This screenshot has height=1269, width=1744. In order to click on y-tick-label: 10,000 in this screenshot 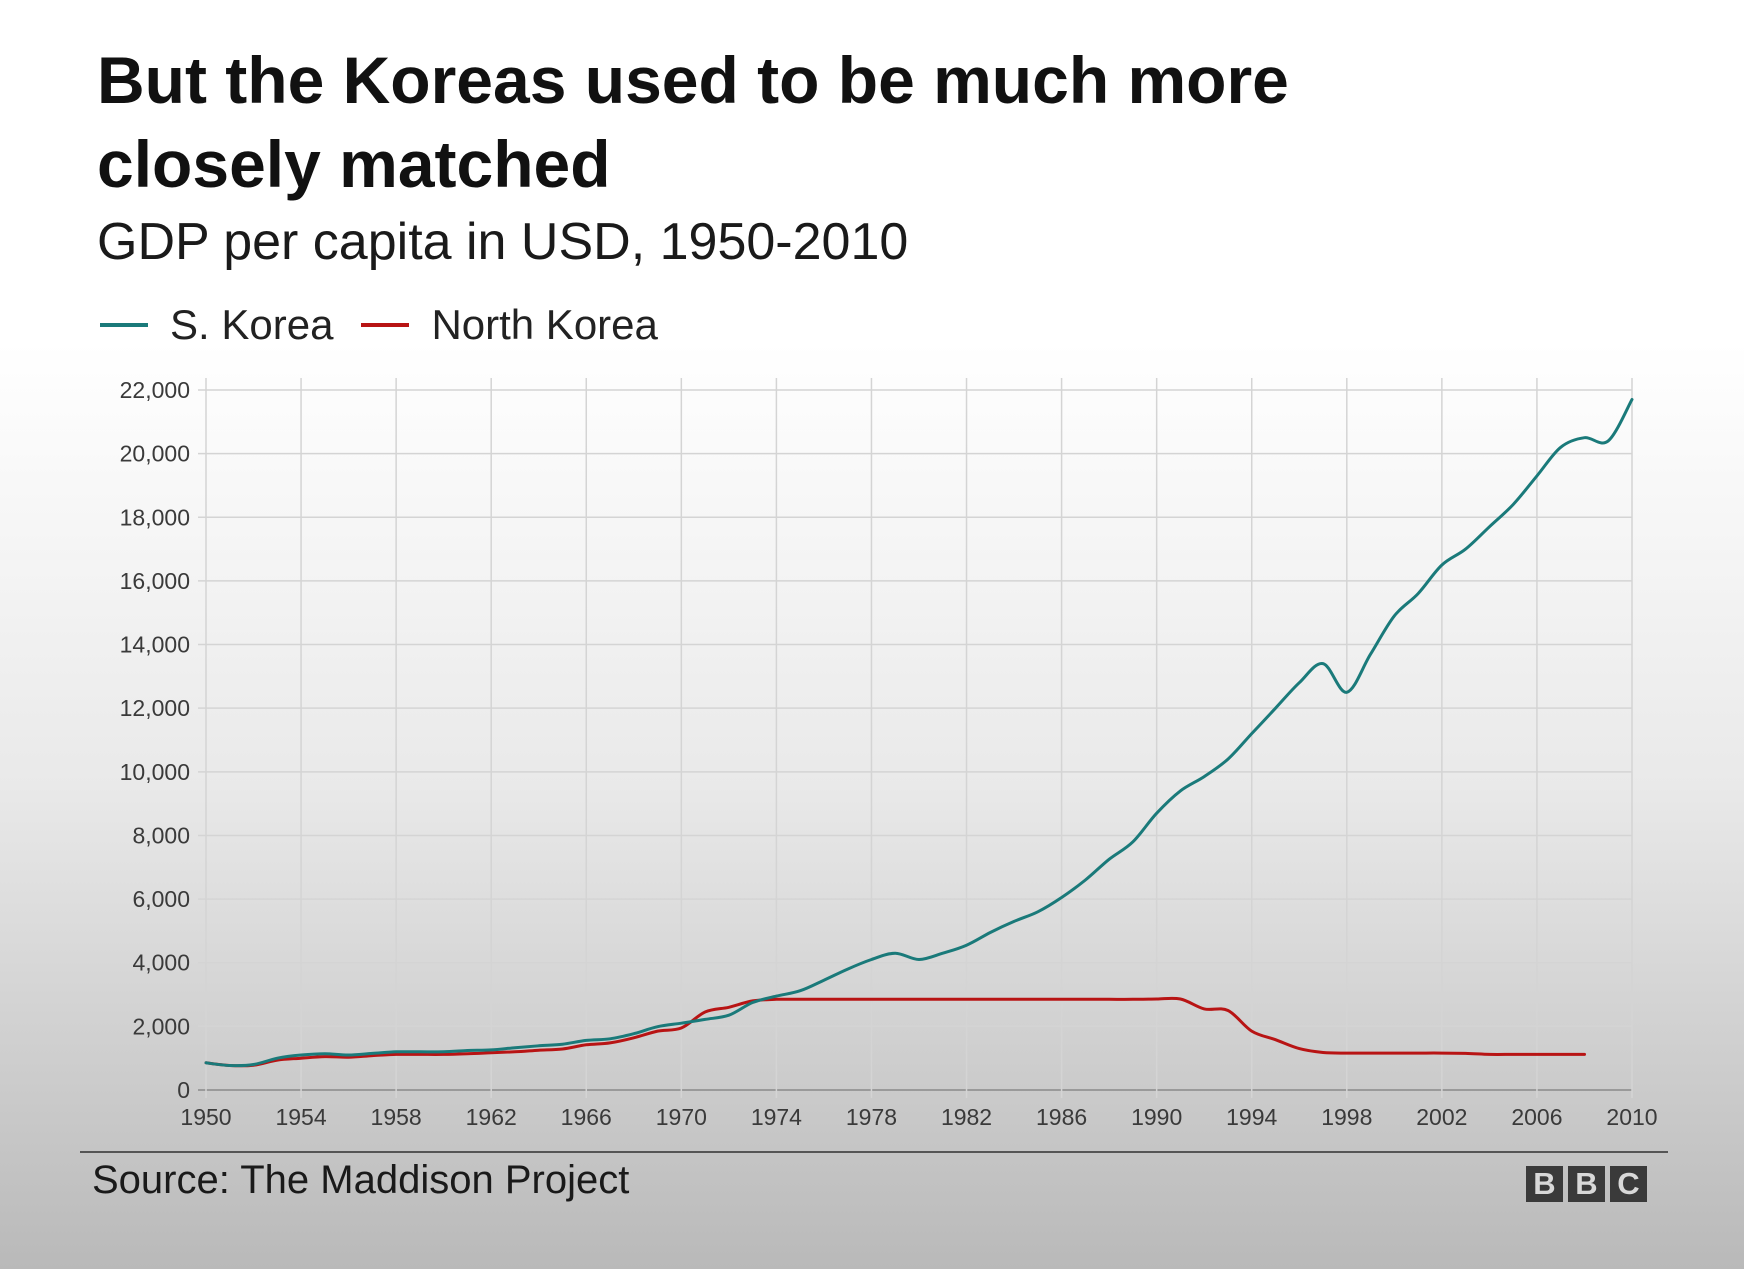, I will do `click(155, 772)`.